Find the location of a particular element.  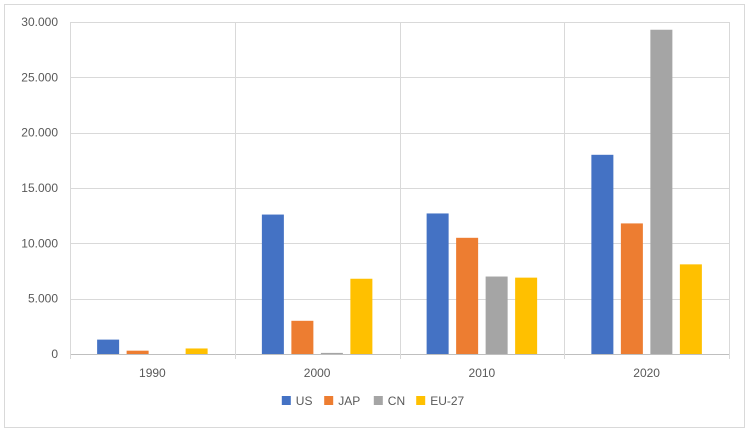

bar-eu-27-2020 is located at coordinates (690, 309).